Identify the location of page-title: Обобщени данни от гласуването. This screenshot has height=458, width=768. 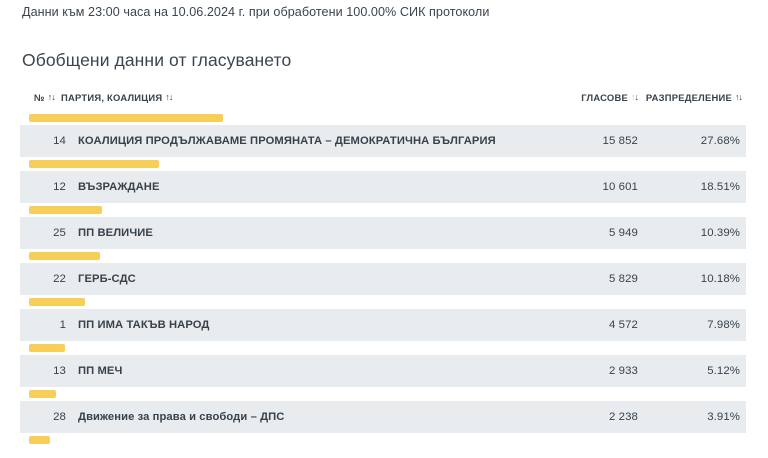
(157, 60).